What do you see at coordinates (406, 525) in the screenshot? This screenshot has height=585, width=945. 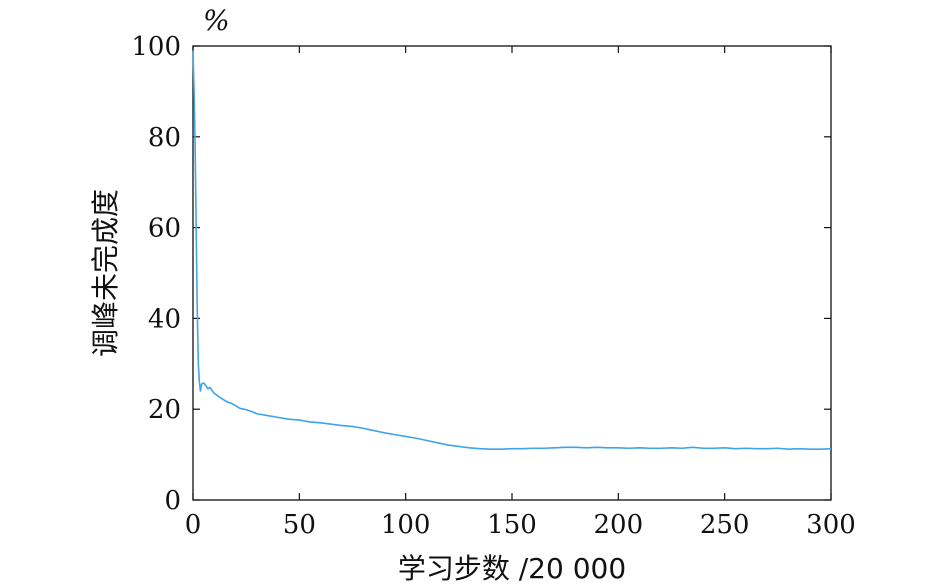 I see `x-tick-label: 100` at bounding box center [406, 525].